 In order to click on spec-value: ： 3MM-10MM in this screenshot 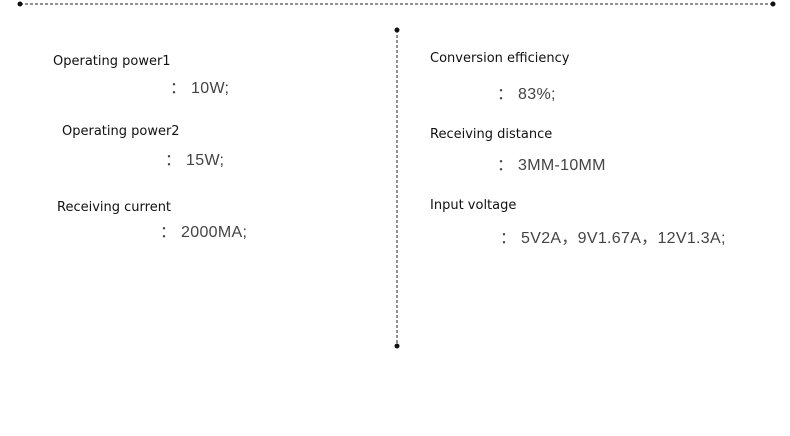, I will do `click(551, 165)`.